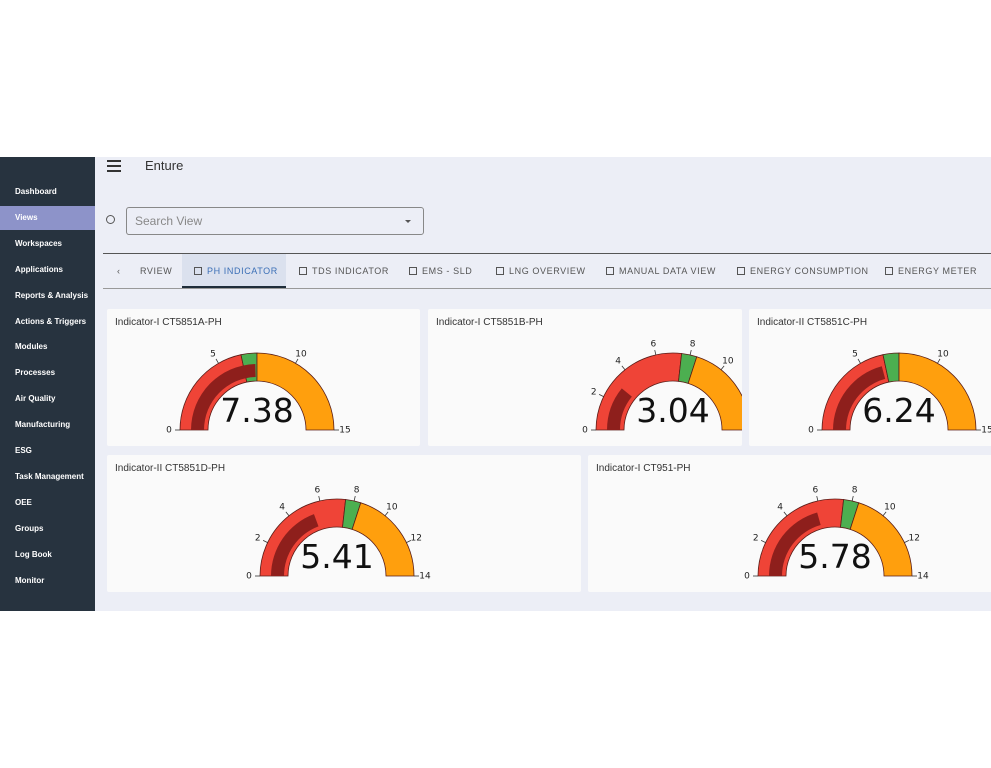  I want to click on sidebar-item: Task Management, so click(49, 476).